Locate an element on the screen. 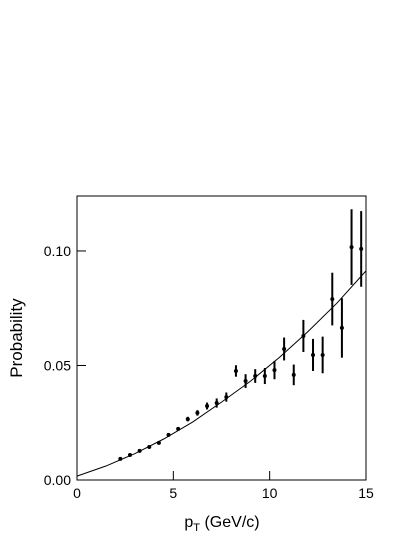  x-tick-label: 10 is located at coordinates (270, 493).